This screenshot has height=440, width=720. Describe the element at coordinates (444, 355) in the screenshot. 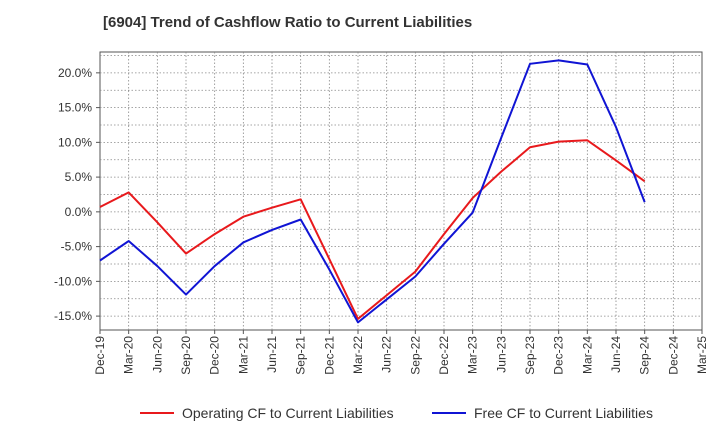

I see `x-tick-label: Dec-22` at that location.